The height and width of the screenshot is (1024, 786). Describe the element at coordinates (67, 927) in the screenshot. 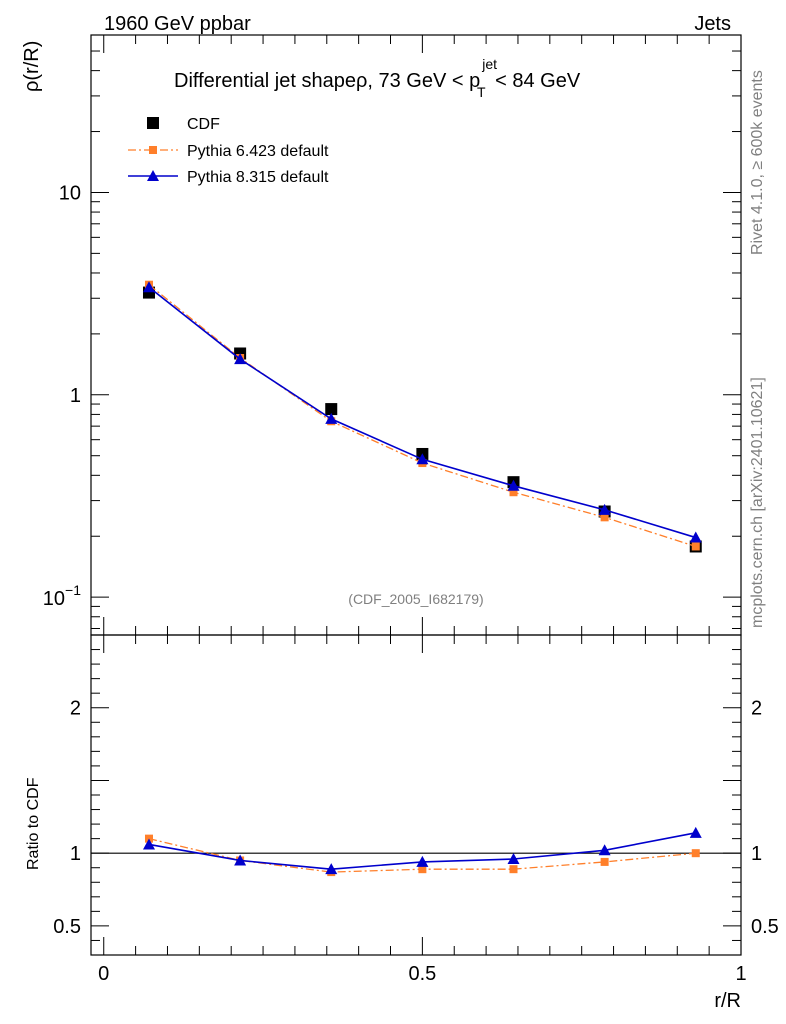

I see `ratio-ytick-label: 0.5` at that location.